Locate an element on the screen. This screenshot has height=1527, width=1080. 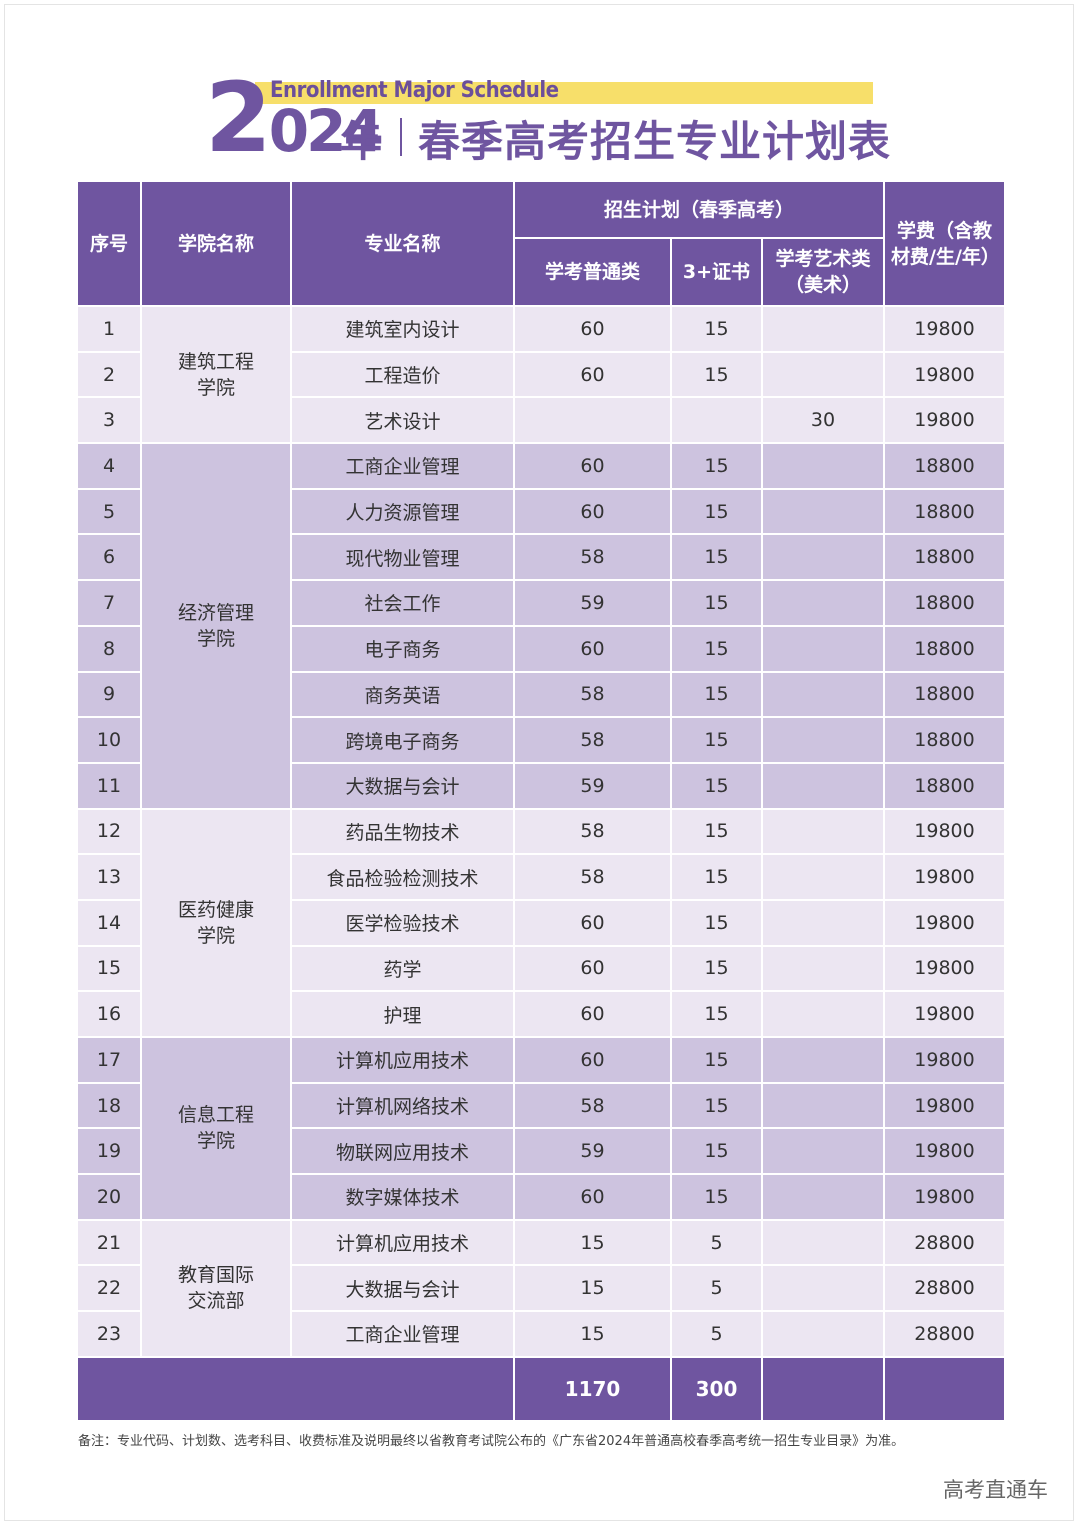
table-row: 3 艺术设计 30 19800 is located at coordinates (541, 420).